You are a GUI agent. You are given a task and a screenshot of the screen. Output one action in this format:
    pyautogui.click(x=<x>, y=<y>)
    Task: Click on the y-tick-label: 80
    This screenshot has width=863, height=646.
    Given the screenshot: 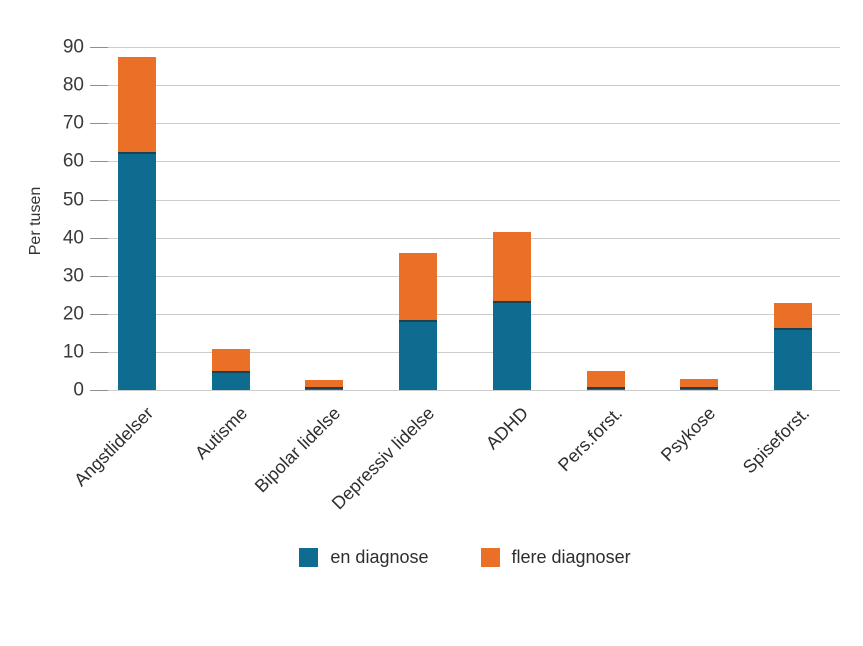 What is the action you would take?
    pyautogui.click(x=73, y=85)
    